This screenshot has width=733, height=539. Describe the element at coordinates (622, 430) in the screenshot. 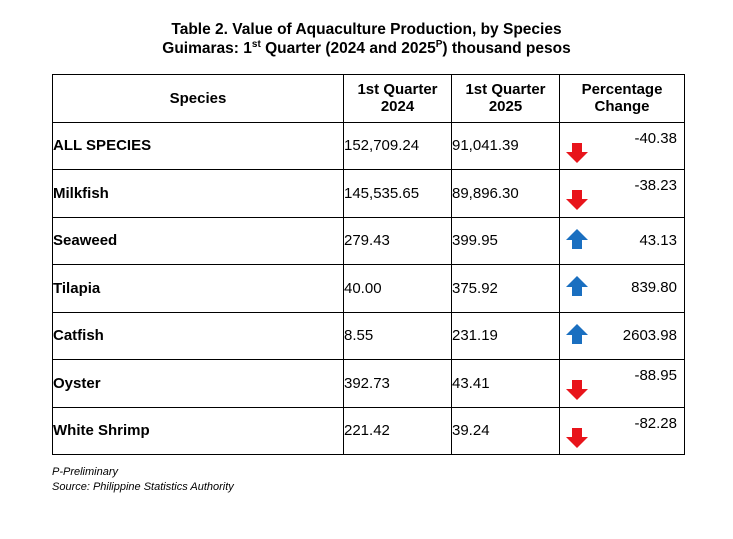

I see `cell-pct-change: -82.28` at that location.